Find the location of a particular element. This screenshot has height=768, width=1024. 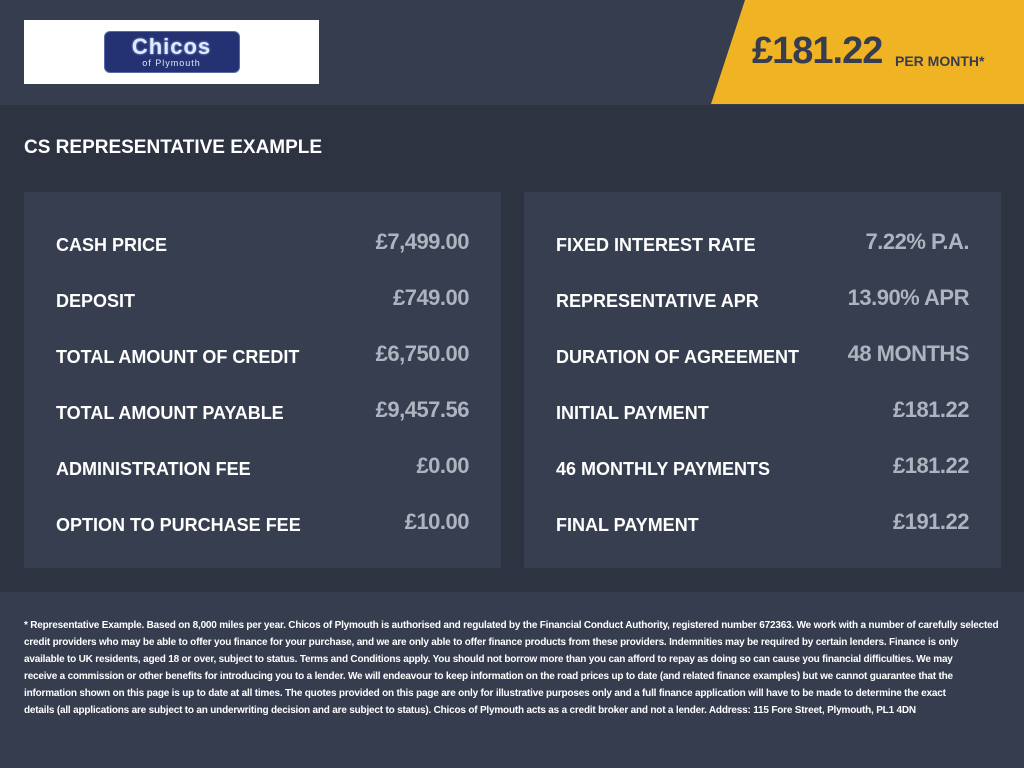

finance-row: FINAL PAYMENT £191.22 is located at coordinates (763, 522).